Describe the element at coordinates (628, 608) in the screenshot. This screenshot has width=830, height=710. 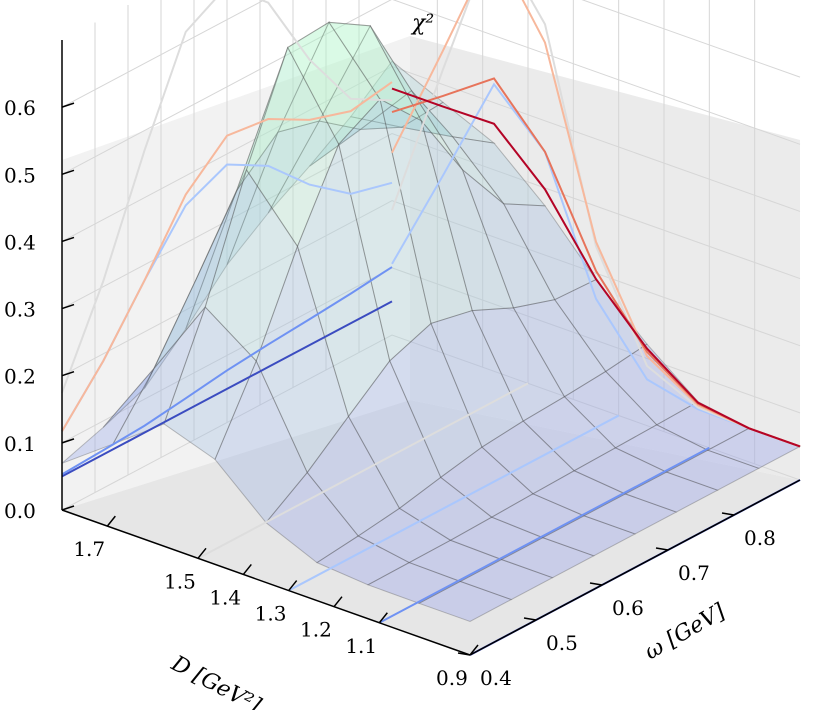
I see `omega-tick-label: 0.6` at that location.